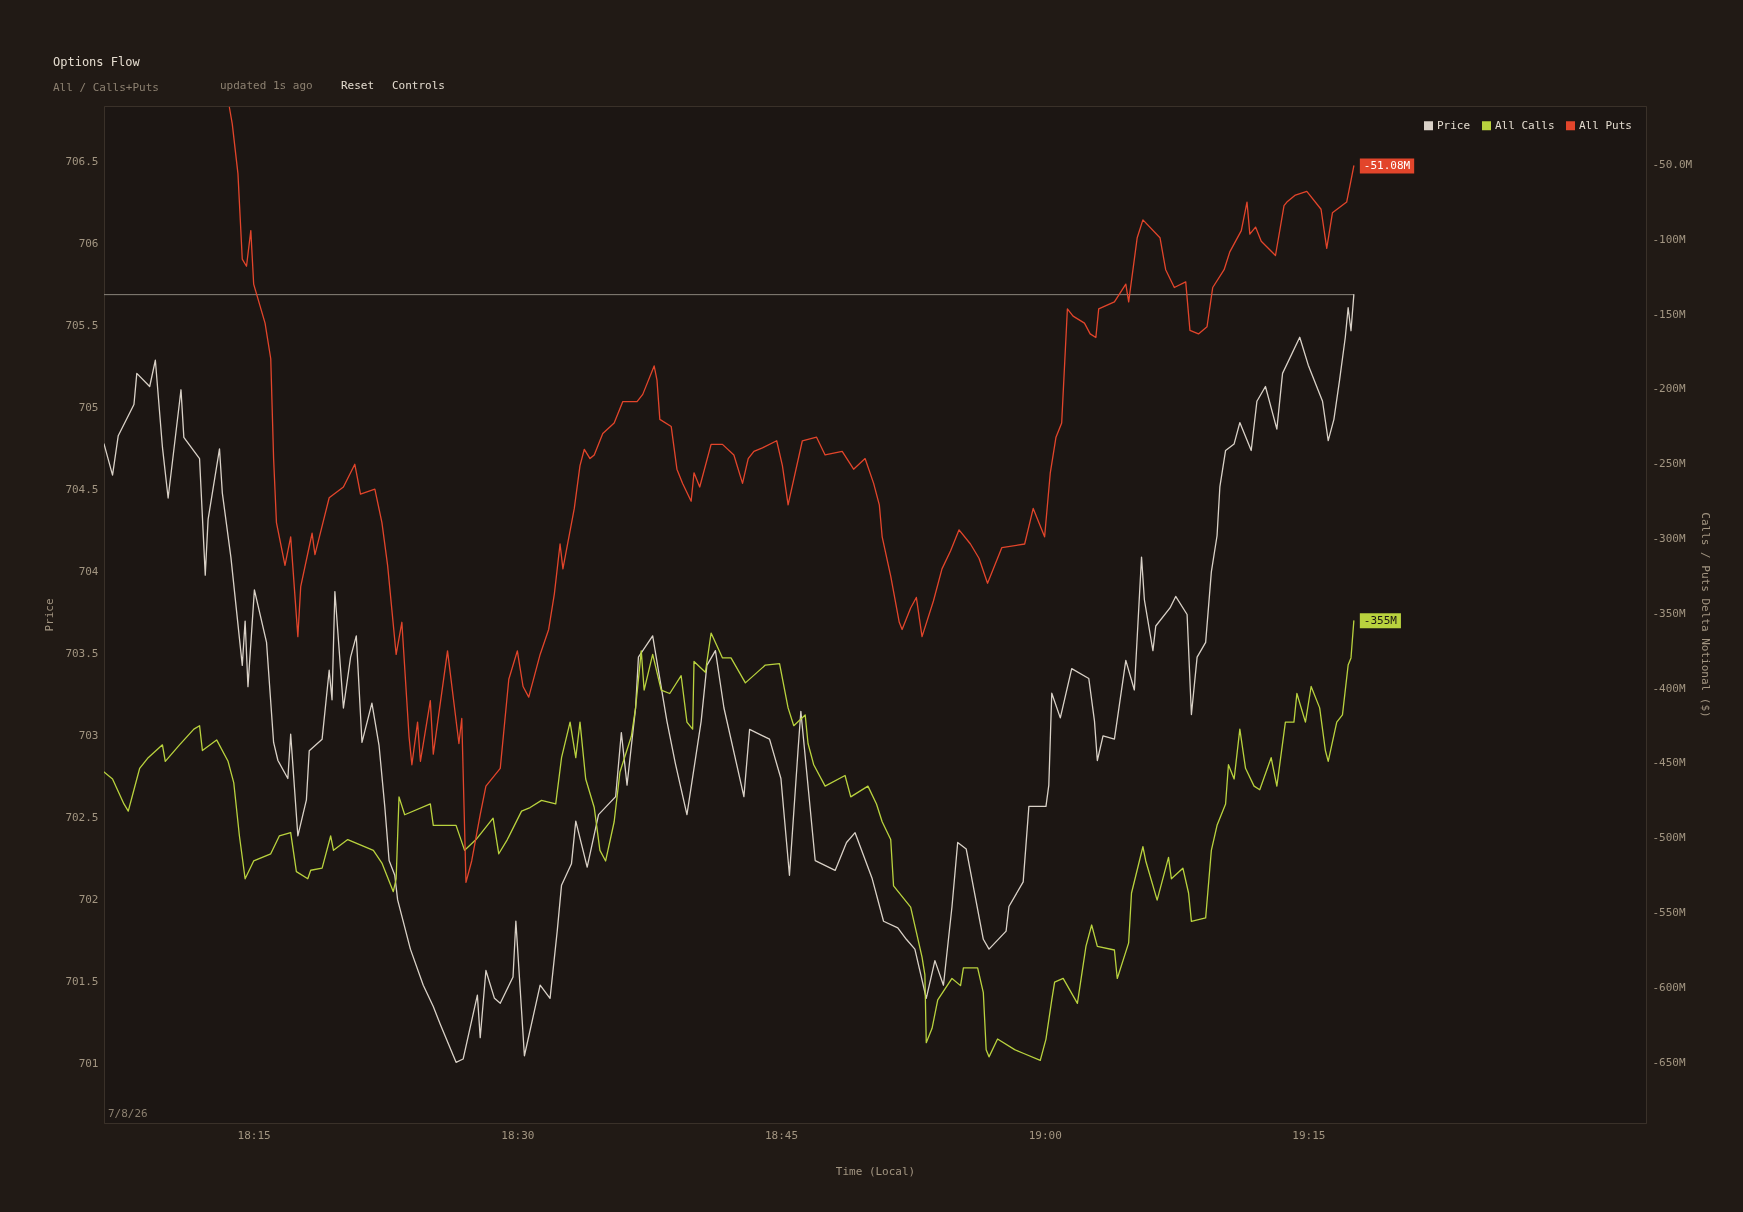 This screenshot has height=1212, width=1743. What do you see at coordinates (88, 736) in the screenshot?
I see `y-tick-label: 703` at bounding box center [88, 736].